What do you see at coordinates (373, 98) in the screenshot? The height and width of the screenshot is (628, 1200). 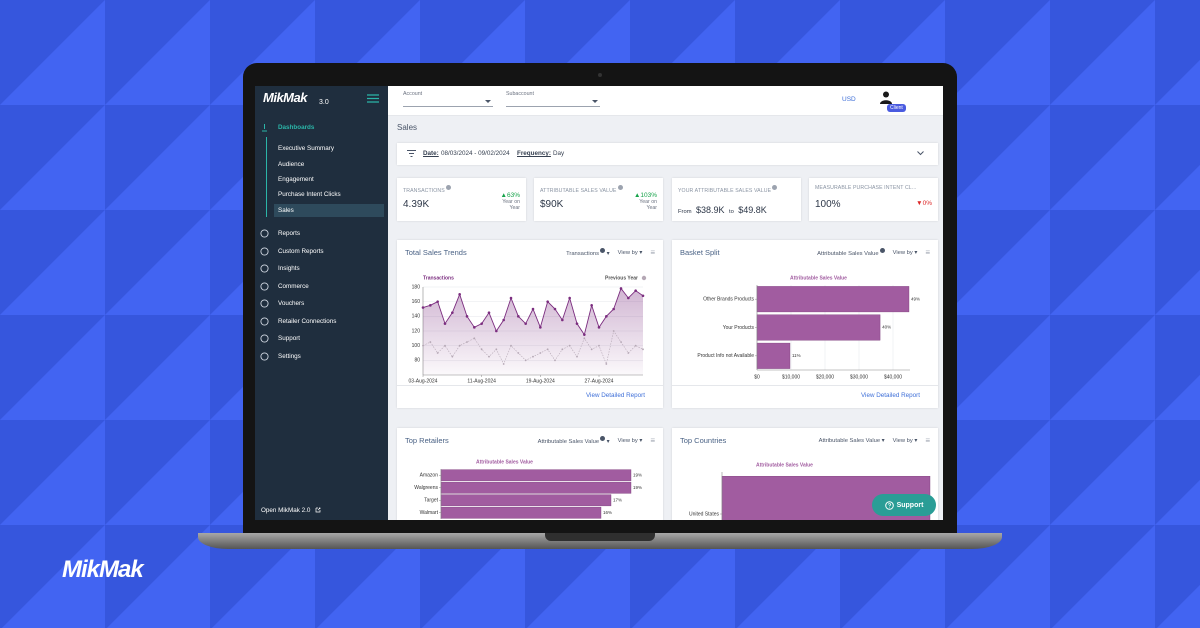 I see `menu-toggle` at bounding box center [373, 98].